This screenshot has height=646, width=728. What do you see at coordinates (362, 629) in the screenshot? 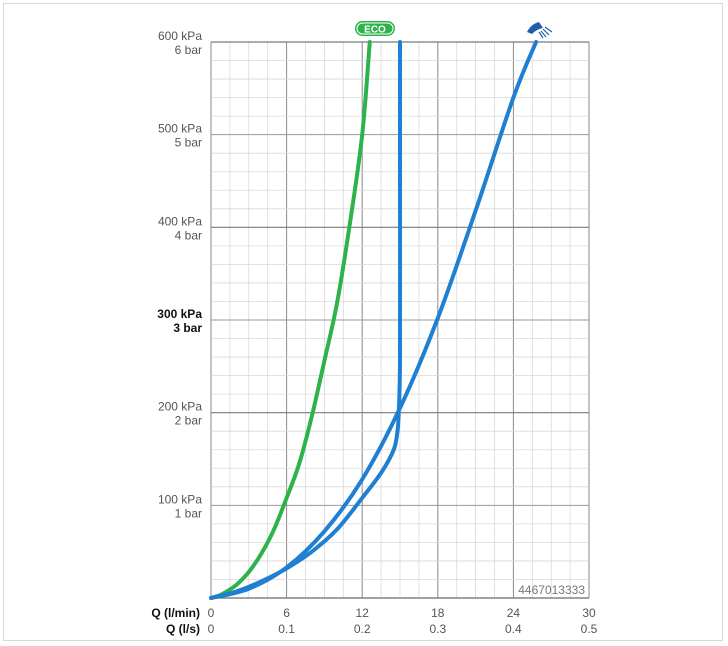
I see `x-tick-label-ls: 0.2` at bounding box center [362, 629].